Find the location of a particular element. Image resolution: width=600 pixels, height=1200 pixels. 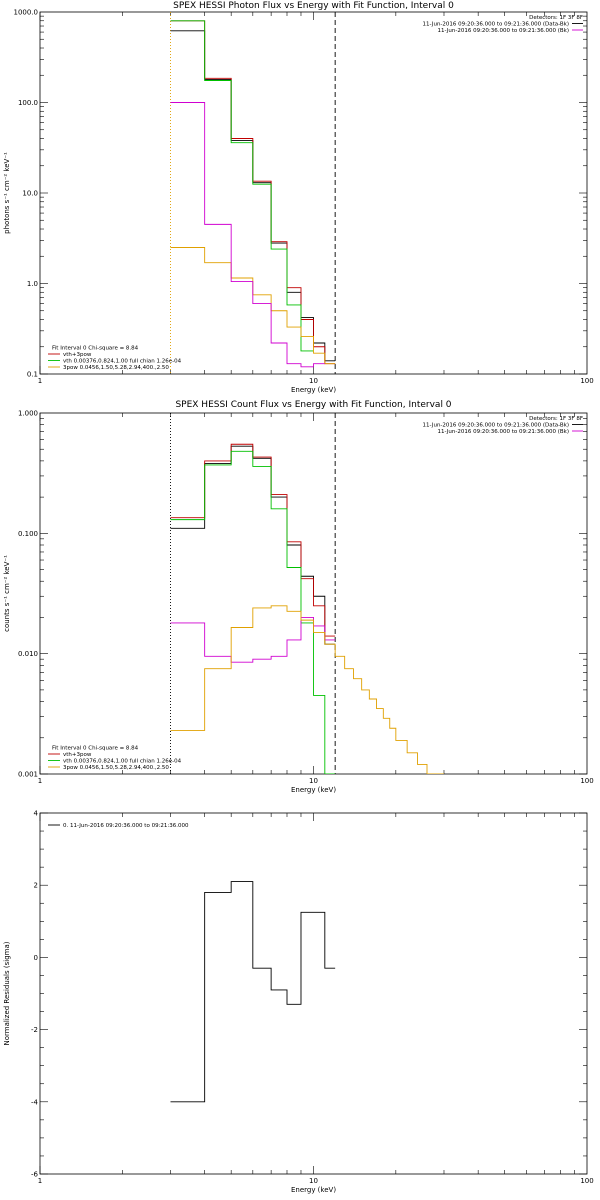

y-tick-label: 2 is located at coordinates (36, 886).